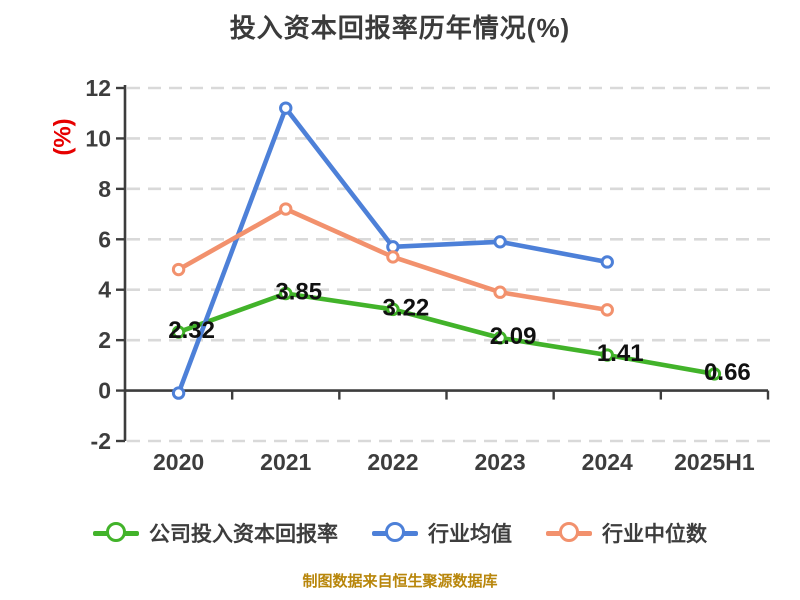 The image size is (800, 600). What do you see at coordinates (499, 462) in the screenshot?
I see `x-tick-label: 2023` at bounding box center [499, 462].